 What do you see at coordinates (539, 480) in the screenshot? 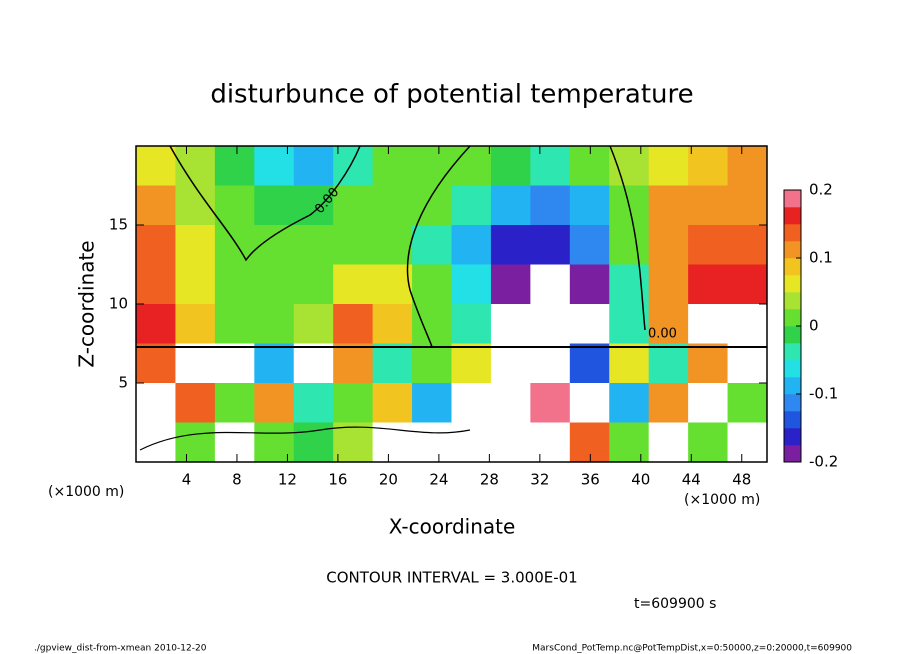
I see `x-tick-label: 32` at bounding box center [539, 480].